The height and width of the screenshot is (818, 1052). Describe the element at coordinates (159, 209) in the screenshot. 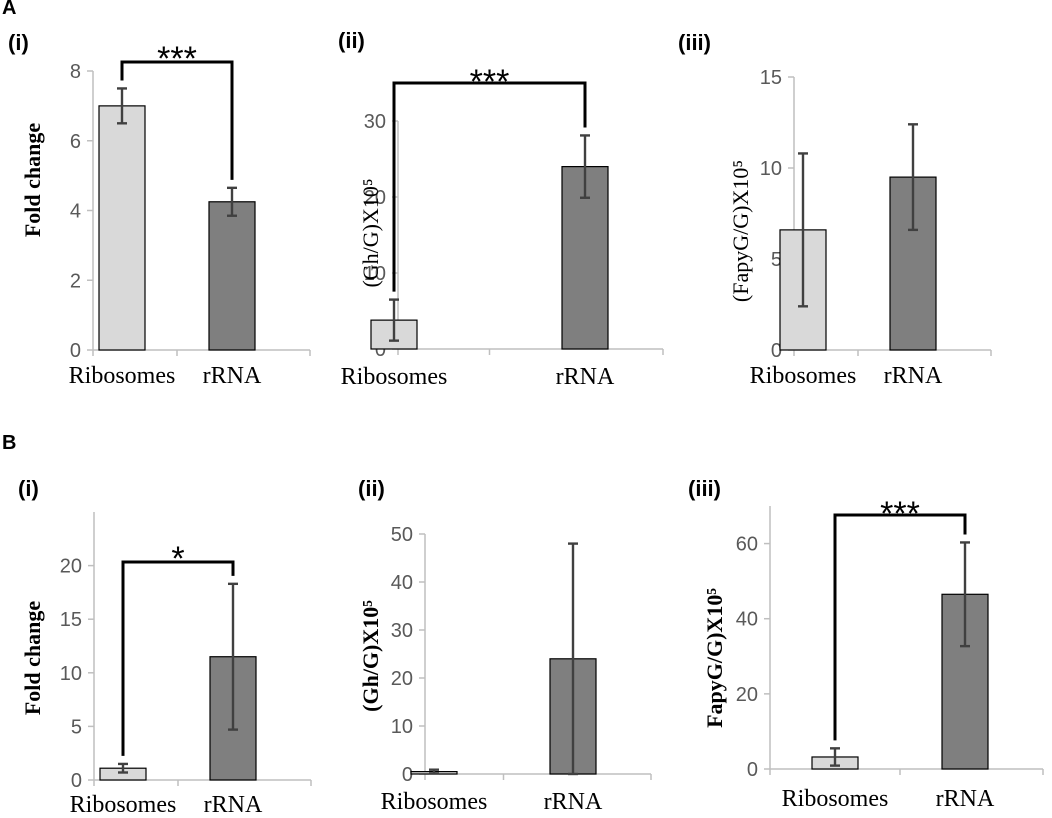

I see `chart-a-i: (i) 0 2 4 6 8 Ribosomes rRNA *** Fold change` at that location.